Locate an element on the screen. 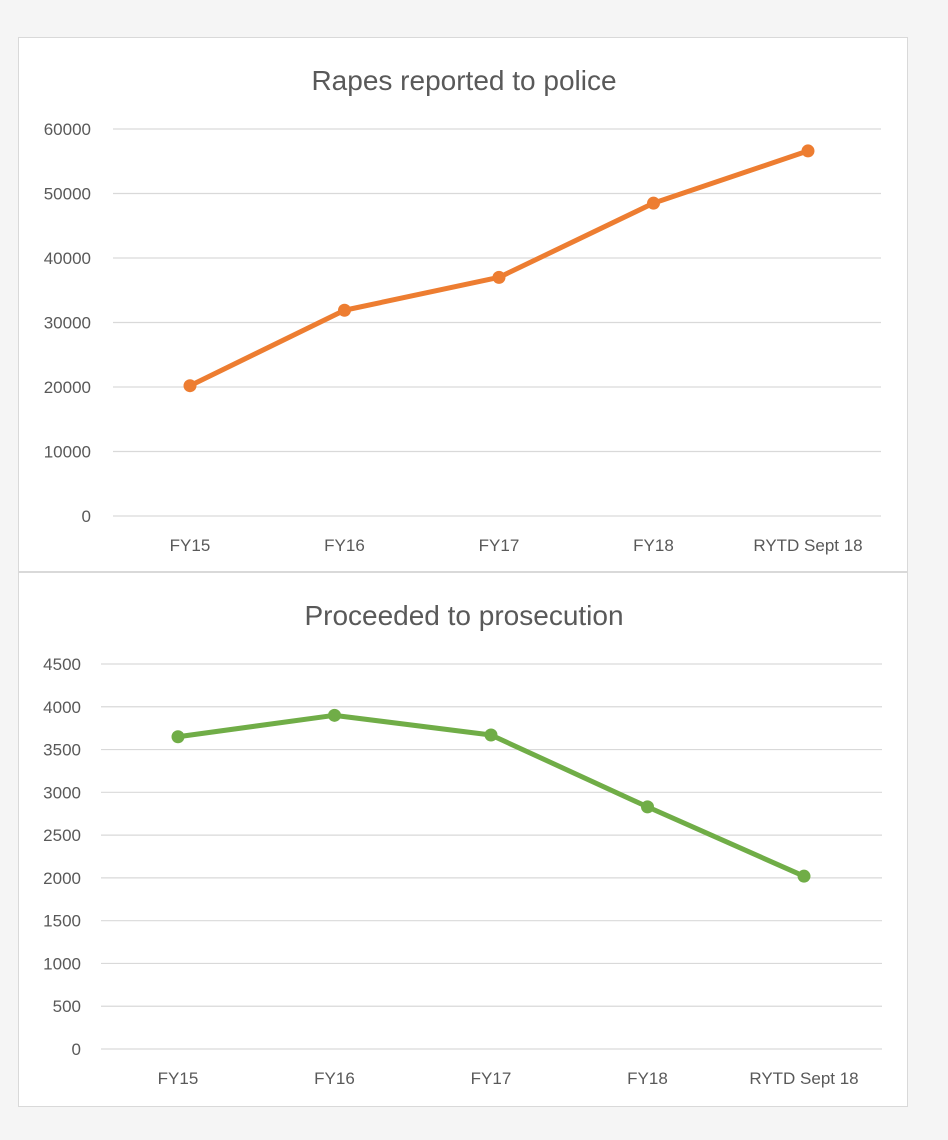  y-tick-label: 10000 is located at coordinates (67, 452).